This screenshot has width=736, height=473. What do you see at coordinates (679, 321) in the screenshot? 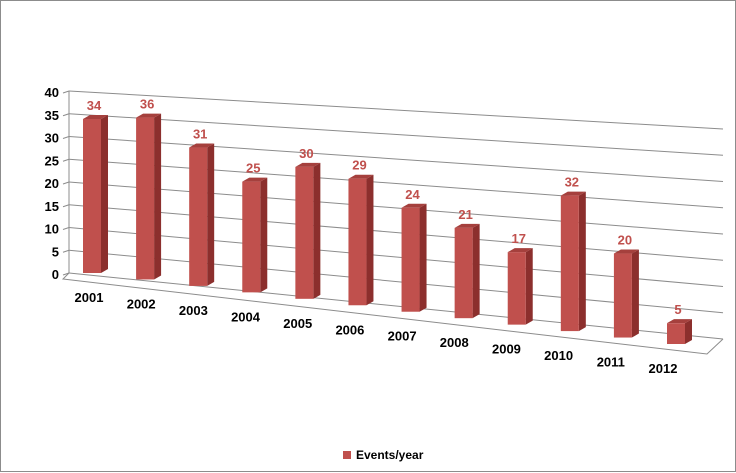
I see `bar-top-2012` at bounding box center [679, 321].